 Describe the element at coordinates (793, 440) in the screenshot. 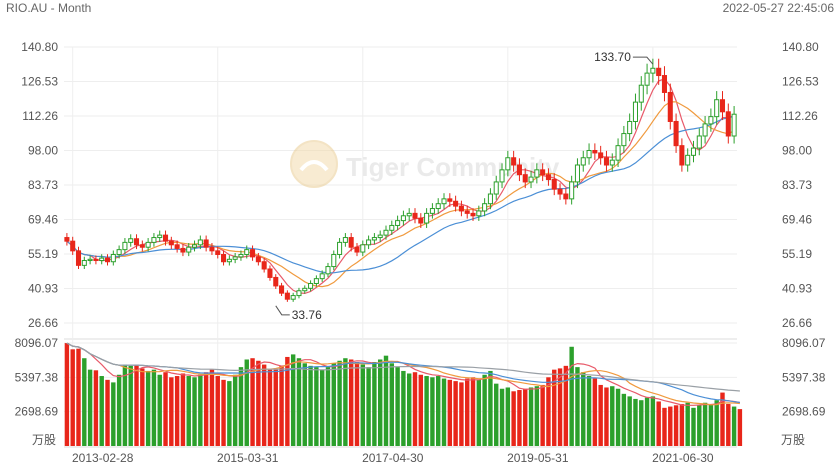

I see `volume-unit-right: 万股` at that location.